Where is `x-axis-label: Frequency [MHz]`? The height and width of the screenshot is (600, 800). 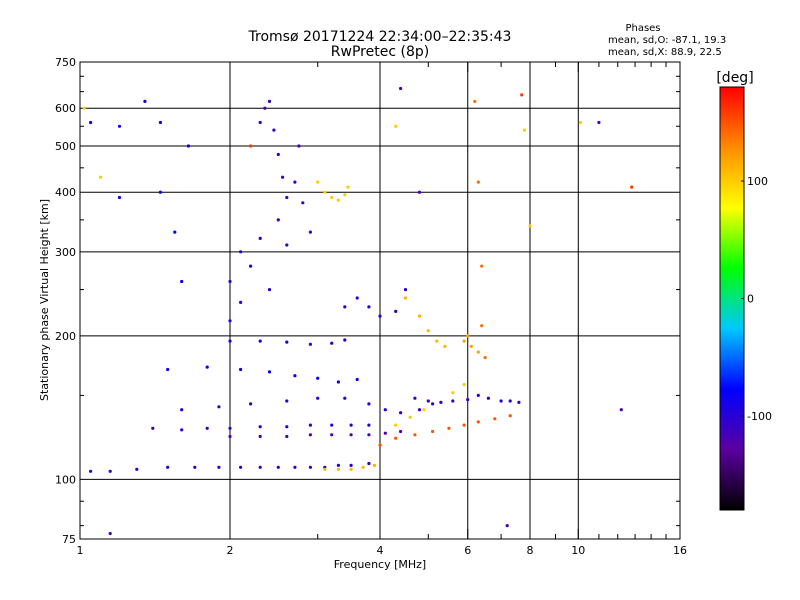 x-axis-label: Frequency [MHz] is located at coordinates (380, 564).